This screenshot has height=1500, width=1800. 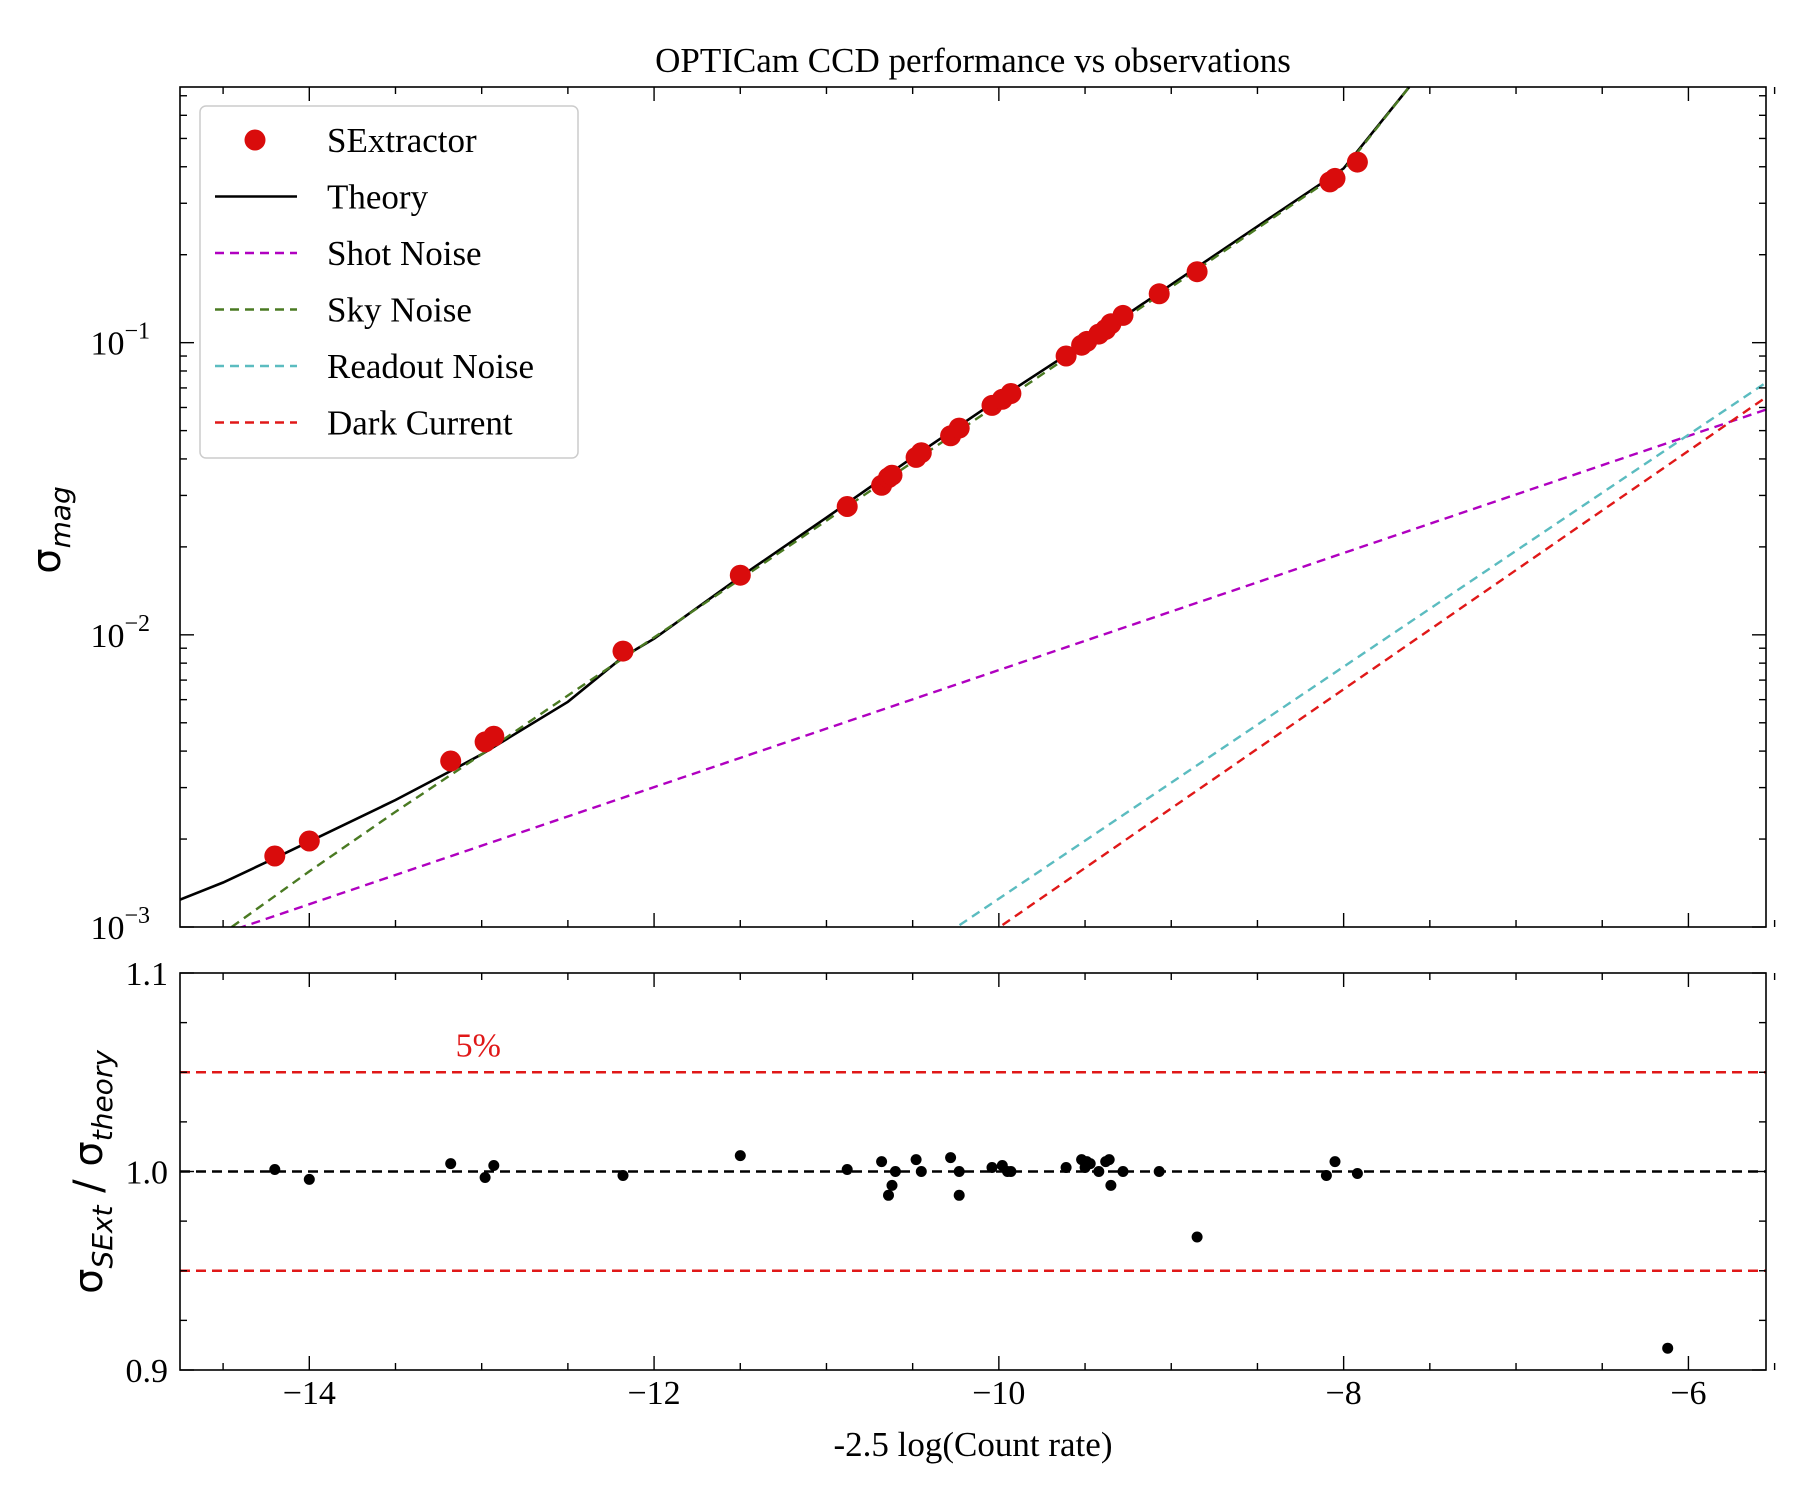 I want to click on legend-box, so click(x=389, y=282).